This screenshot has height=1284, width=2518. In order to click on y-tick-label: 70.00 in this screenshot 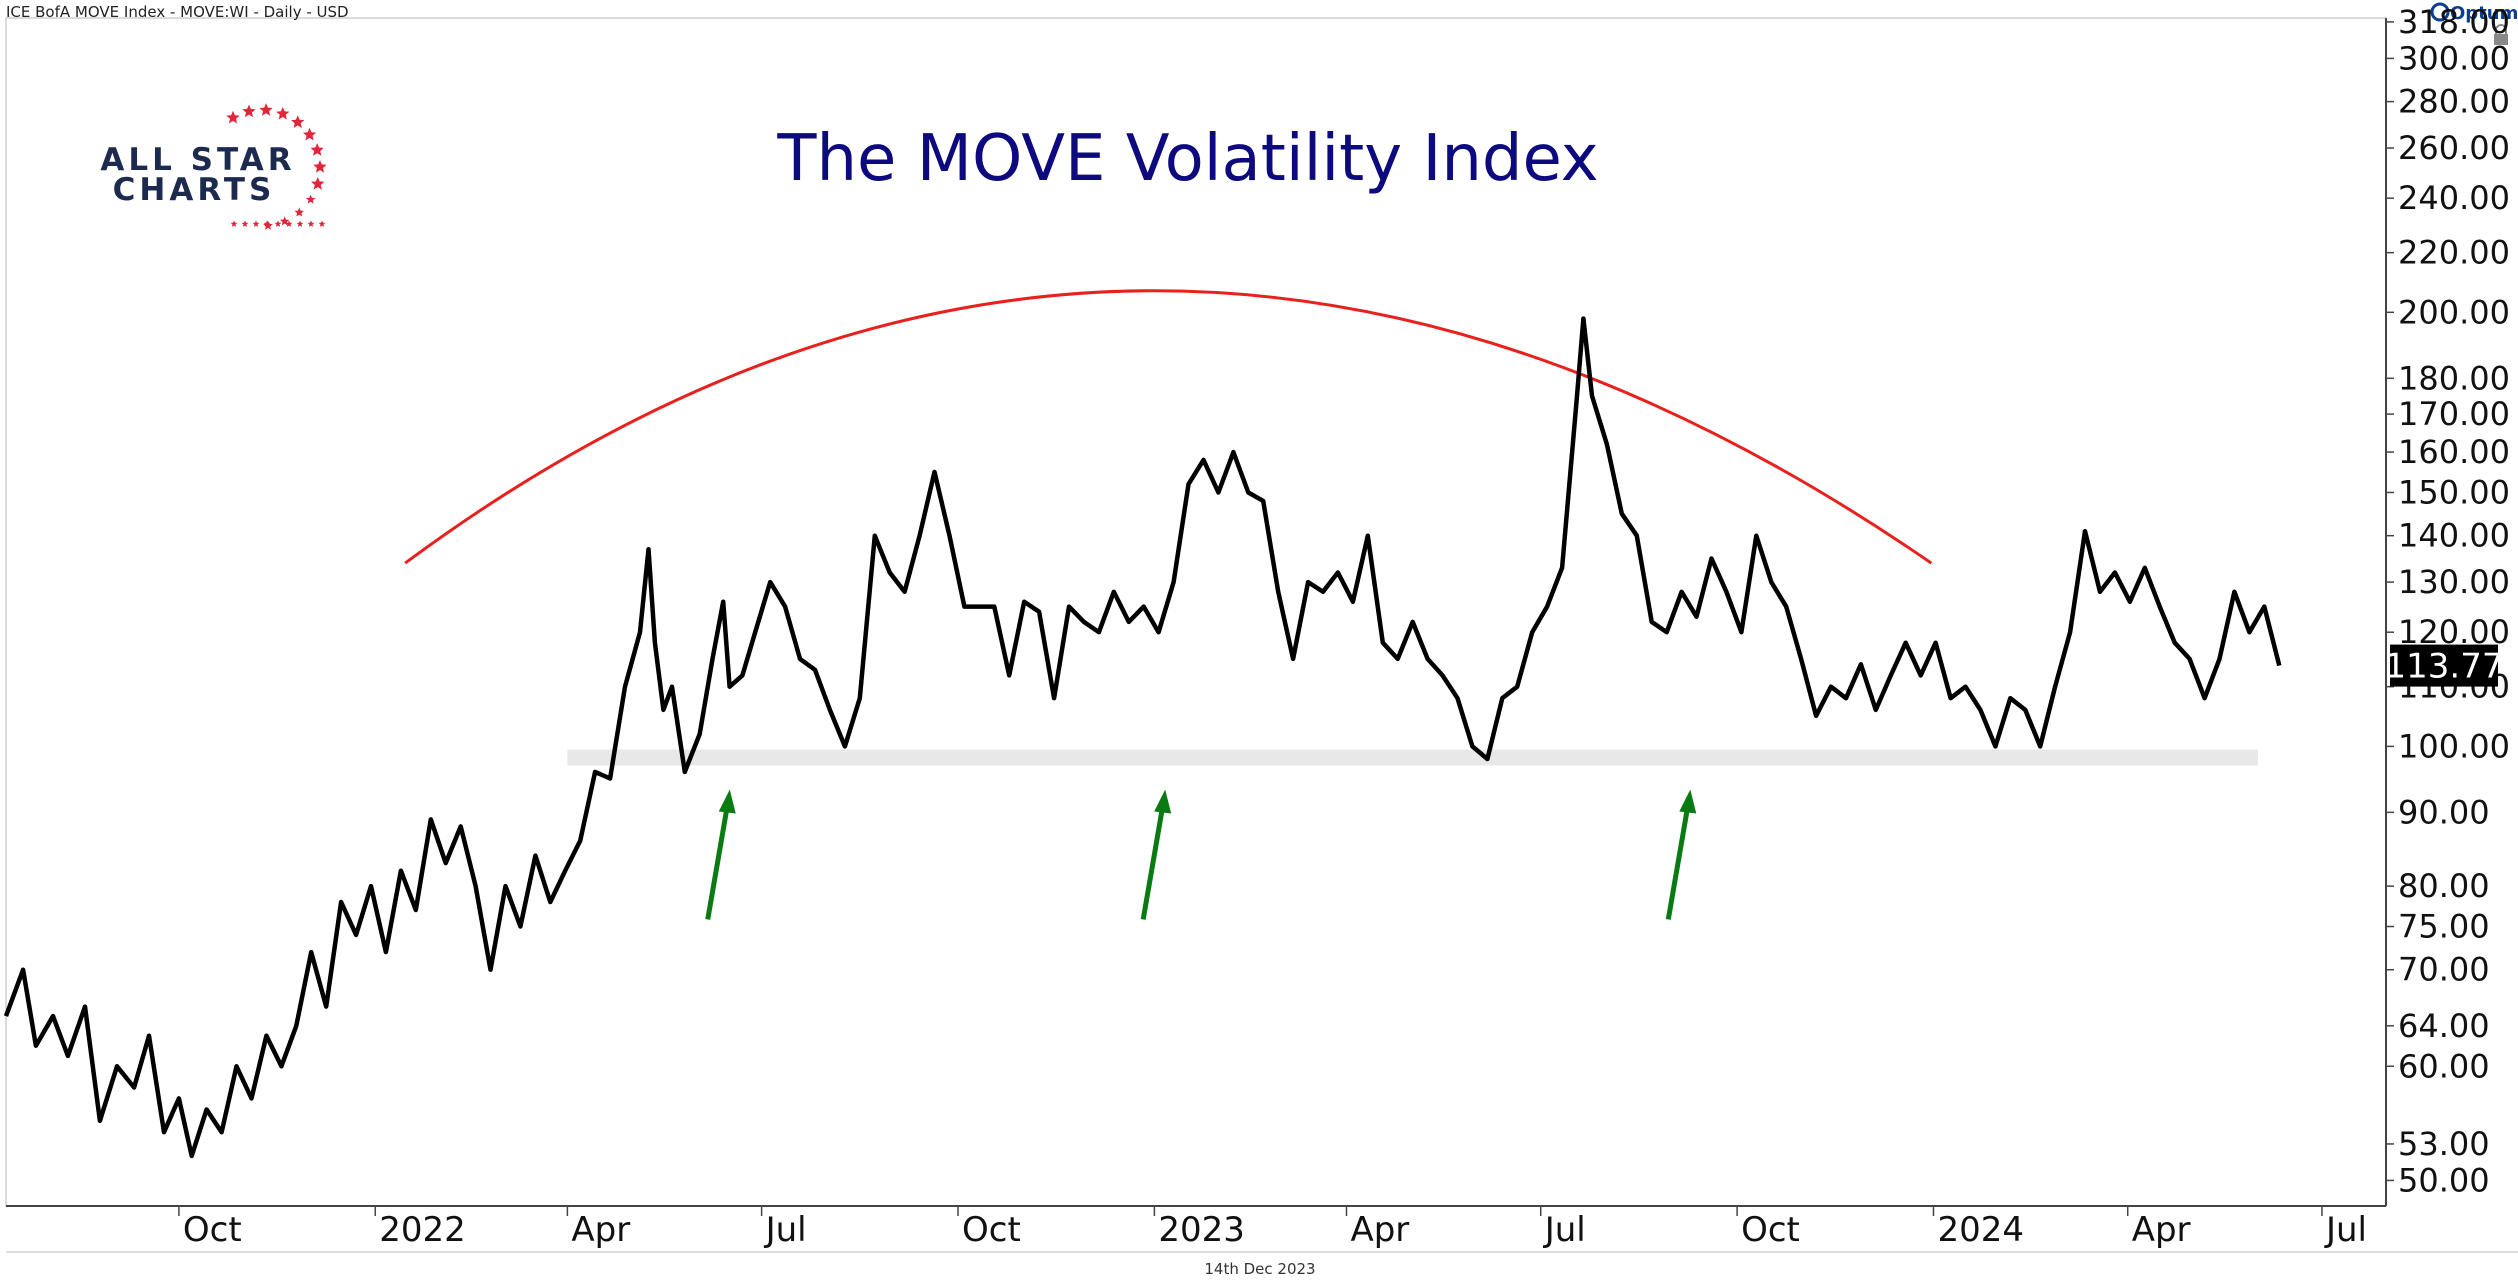, I will do `click(2444, 970)`.